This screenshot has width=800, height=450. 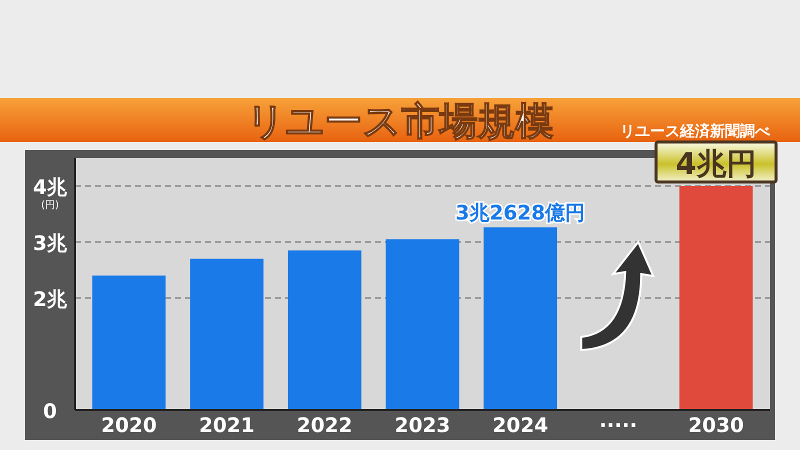 I want to click on x-tick-label: 2021, so click(x=226, y=425).